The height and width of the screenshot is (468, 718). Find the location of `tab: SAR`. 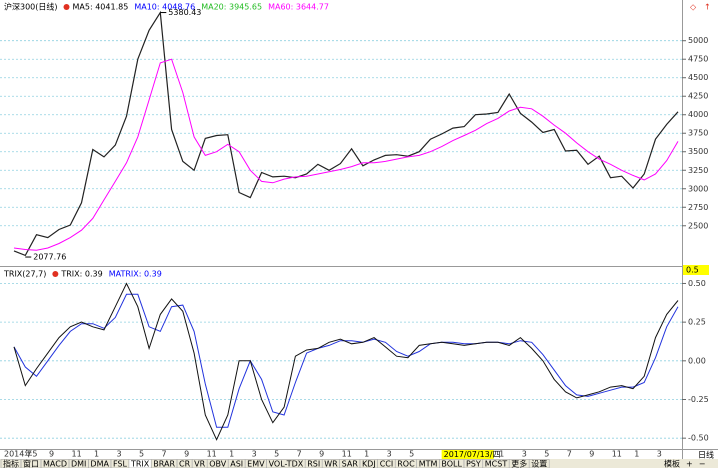

tab: SAR is located at coordinates (350, 463).